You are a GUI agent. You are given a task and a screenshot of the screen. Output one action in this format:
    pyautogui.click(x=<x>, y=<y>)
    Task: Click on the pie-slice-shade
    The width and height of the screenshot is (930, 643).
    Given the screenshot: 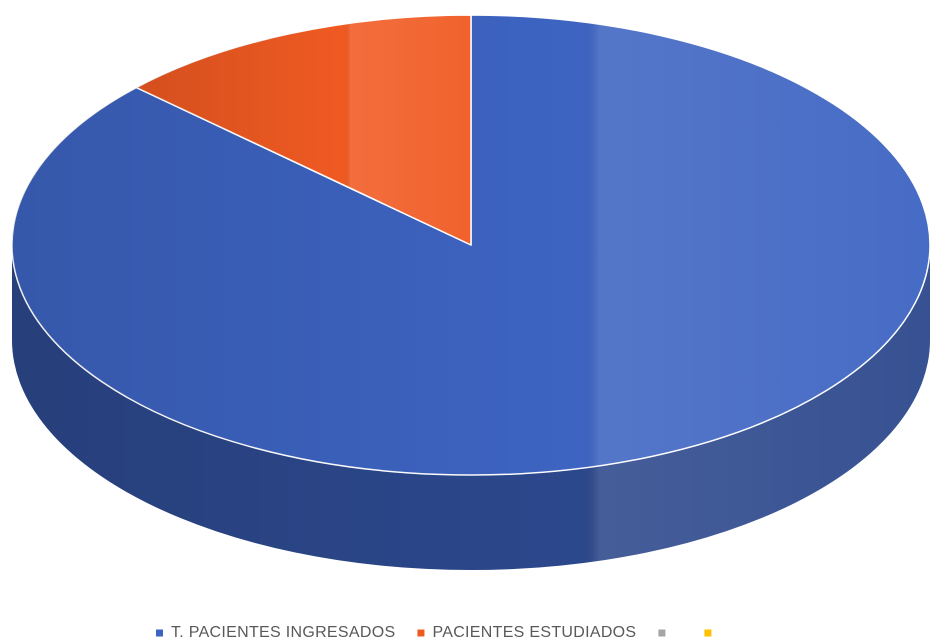 What is the action you would take?
    pyautogui.click(x=304, y=130)
    